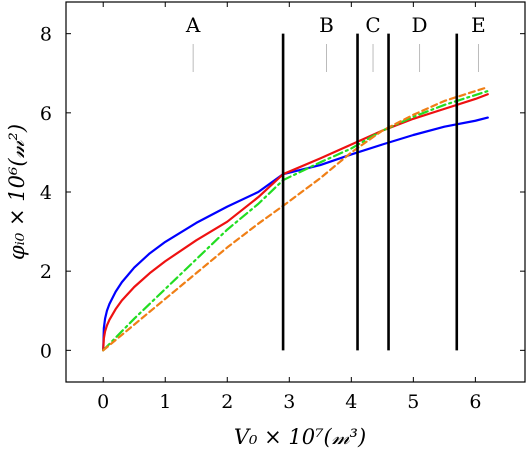 The width and height of the screenshot is (527, 452). Describe the element at coordinates (17, 192) in the screenshot. I see `y-axis-label: φᵢ₀ × 10⁶(𝓂²)` at that location.